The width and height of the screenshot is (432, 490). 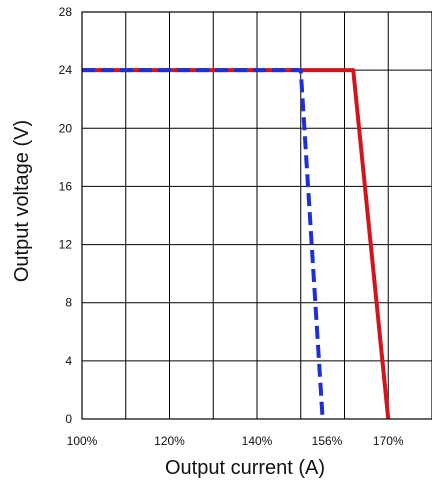 What do you see at coordinates (66, 186) in the screenshot?
I see `y-tick-label: 16` at bounding box center [66, 186].